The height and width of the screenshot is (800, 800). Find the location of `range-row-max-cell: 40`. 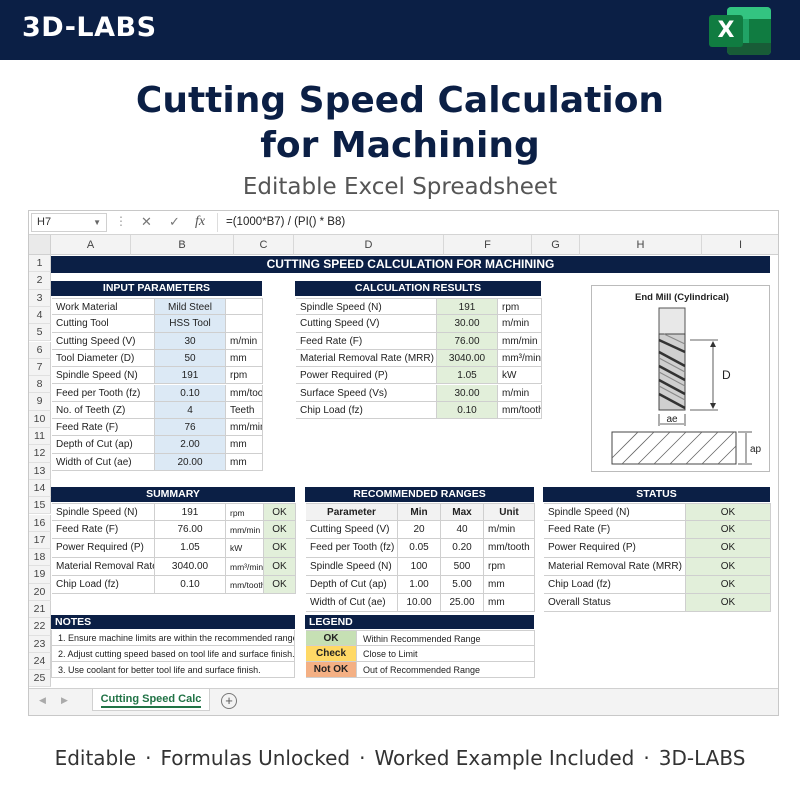

range-row-max-cell: 40 is located at coordinates (462, 530).